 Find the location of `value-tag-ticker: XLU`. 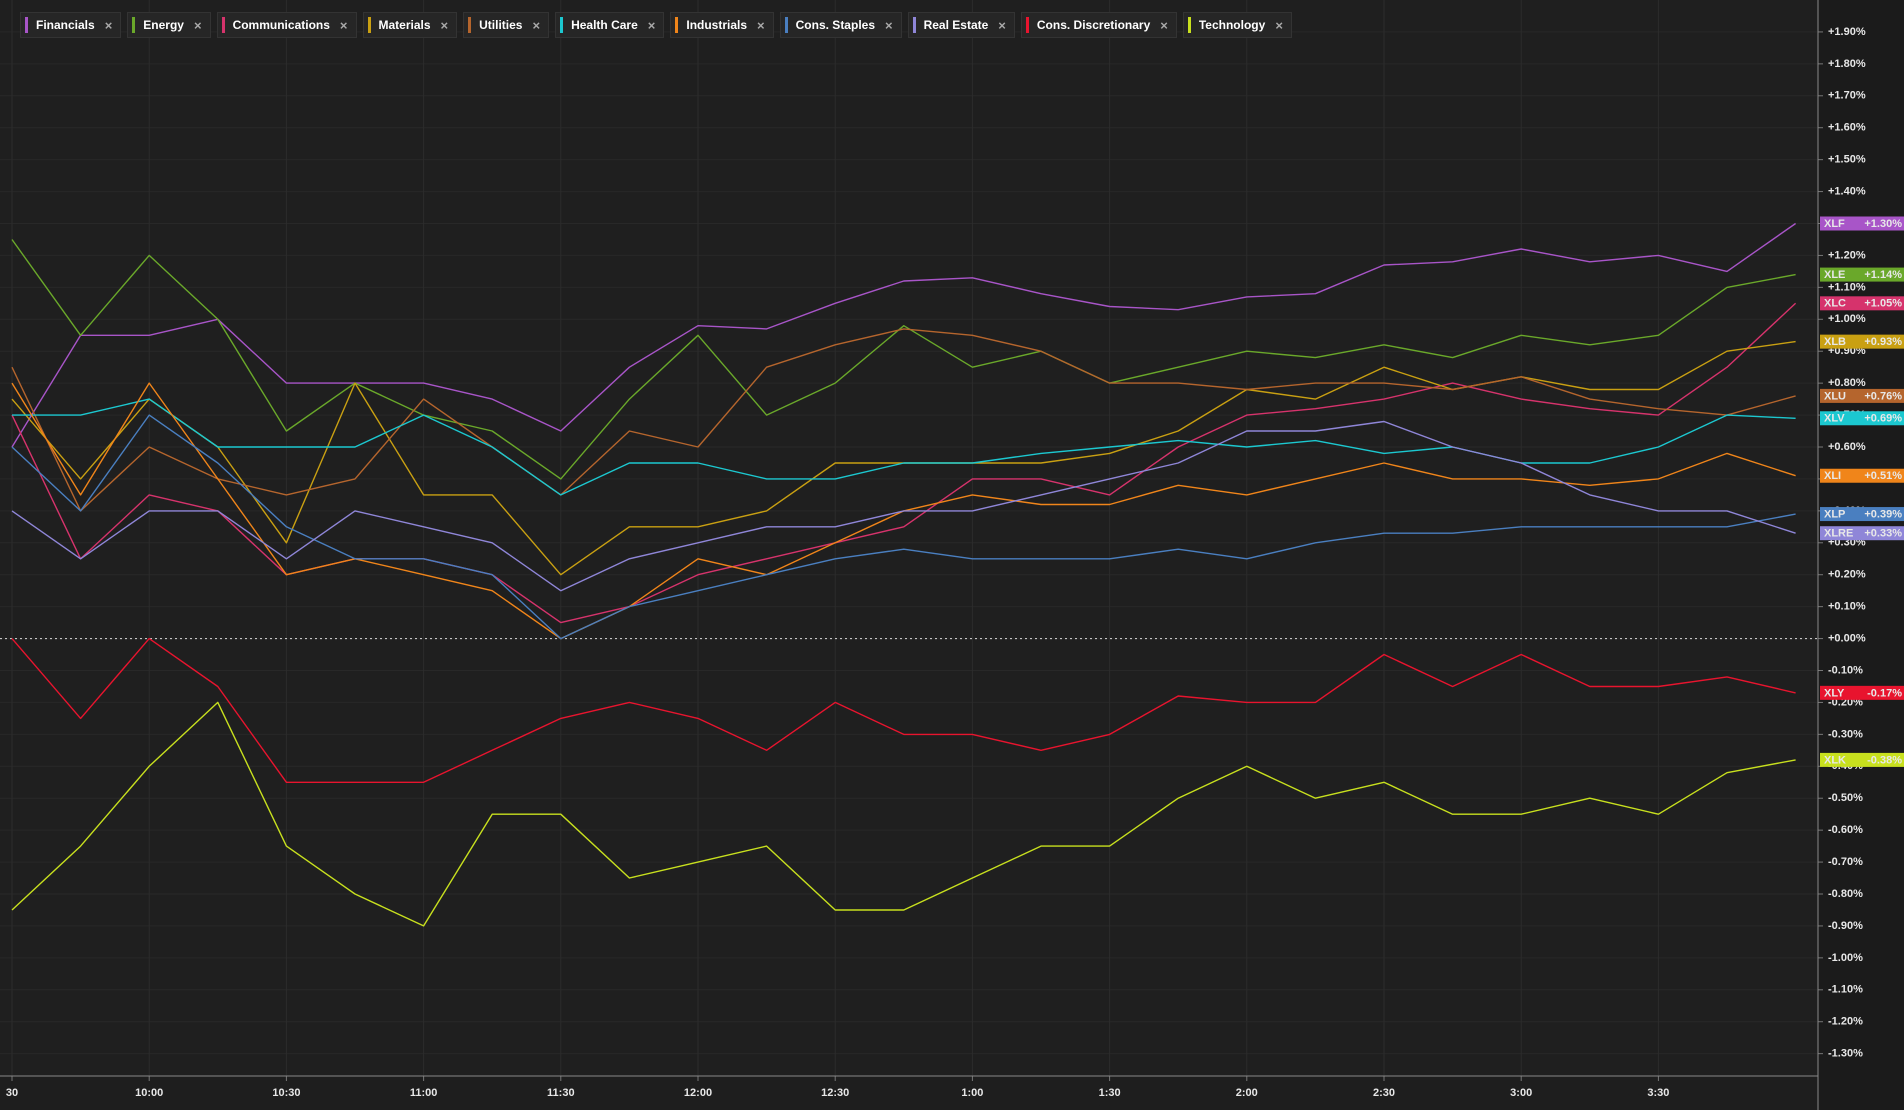

value-tag-ticker: XLU is located at coordinates (1835, 396).